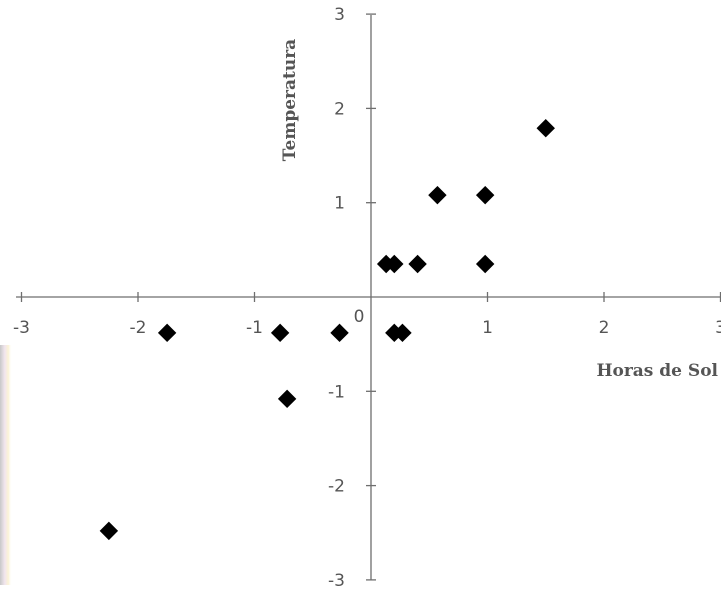 This screenshot has height=596, width=721. I want to click on x-tick-label: 2, so click(604, 328).